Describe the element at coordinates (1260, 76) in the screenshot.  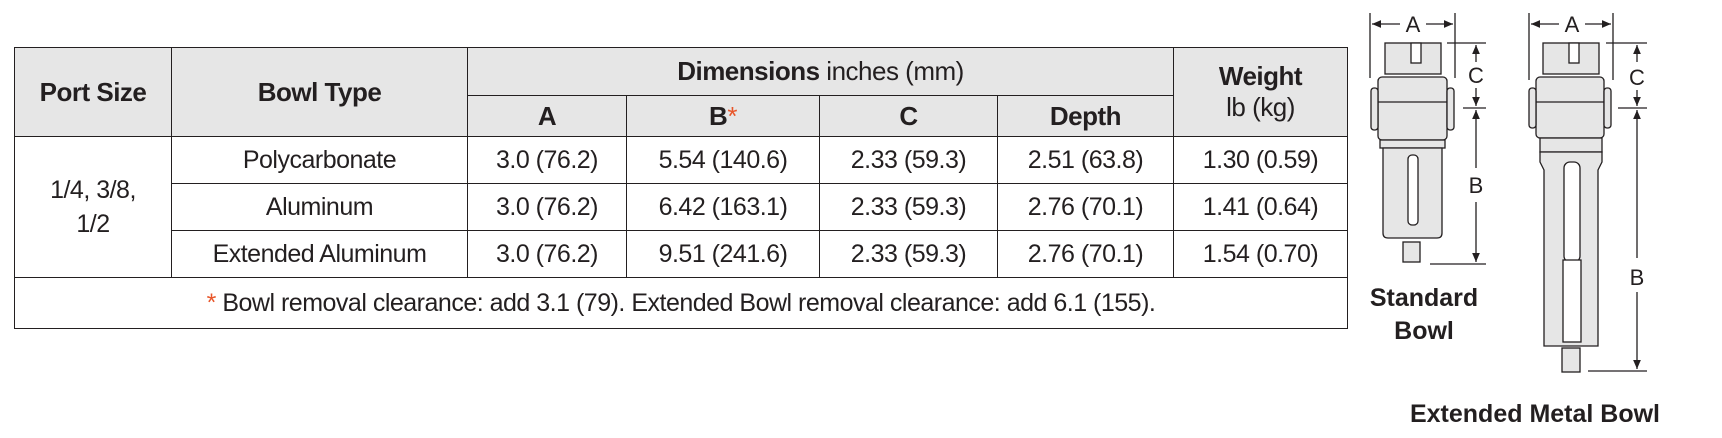
I see `weight-label: Weight` at that location.